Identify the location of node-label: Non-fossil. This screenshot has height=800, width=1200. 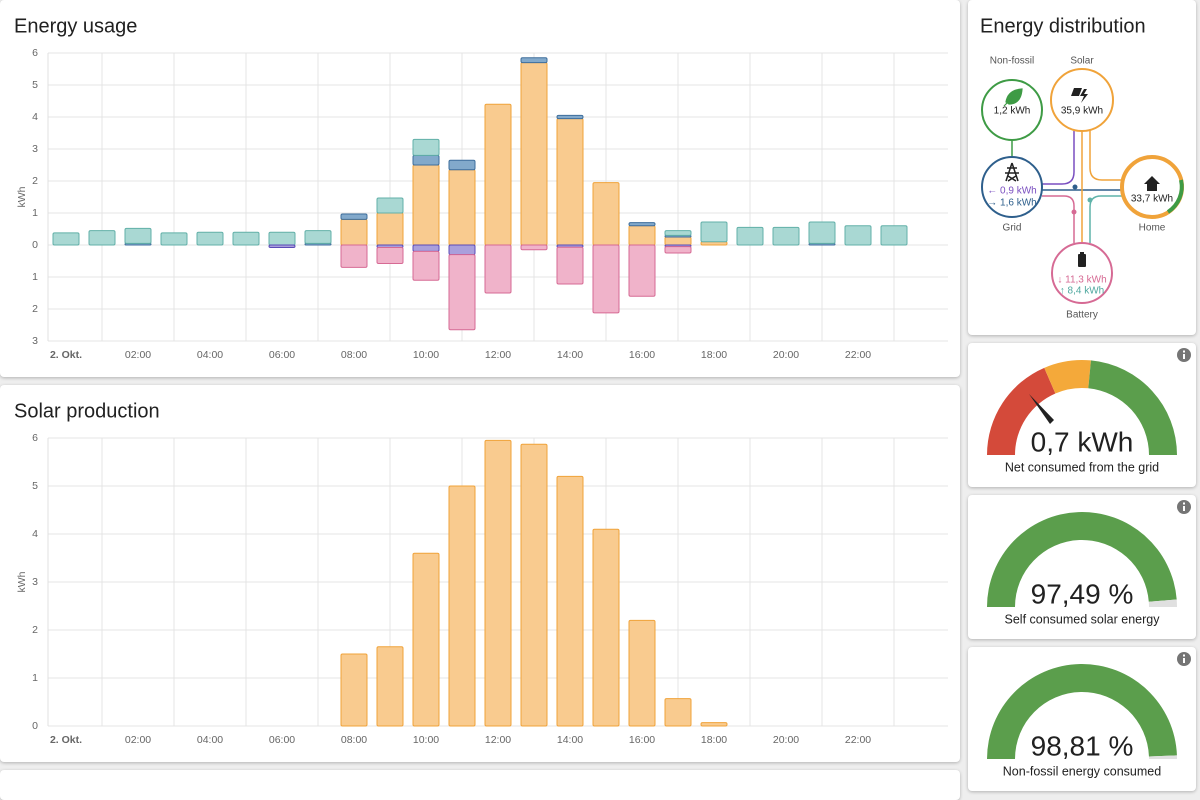
(1012, 61).